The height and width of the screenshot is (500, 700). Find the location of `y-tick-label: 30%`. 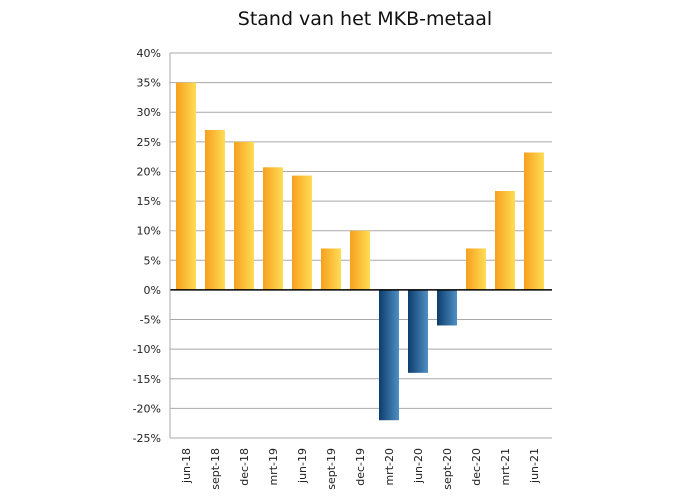

y-tick-label: 30% is located at coordinates (149, 112).